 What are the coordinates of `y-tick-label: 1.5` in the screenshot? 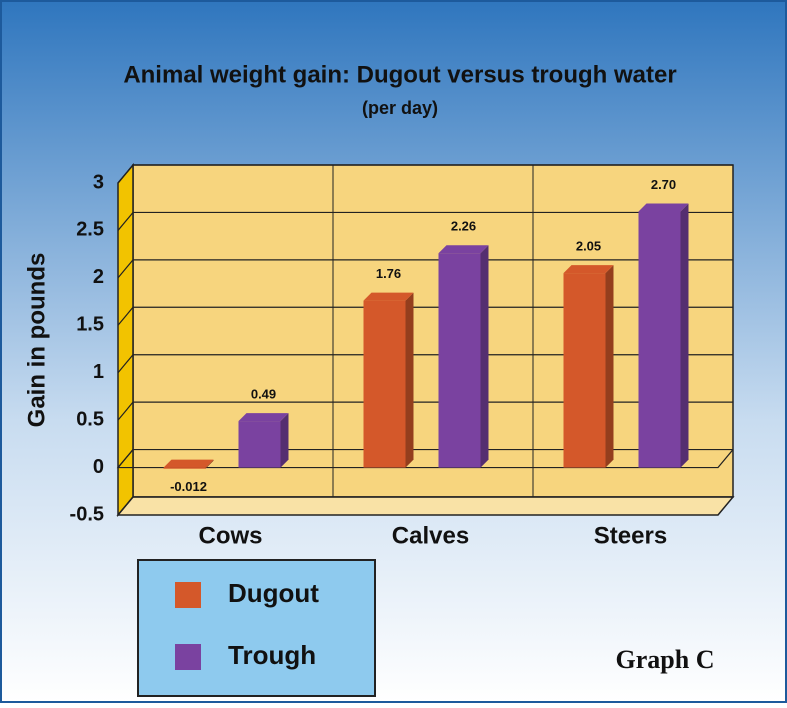 It's located at (90, 325).